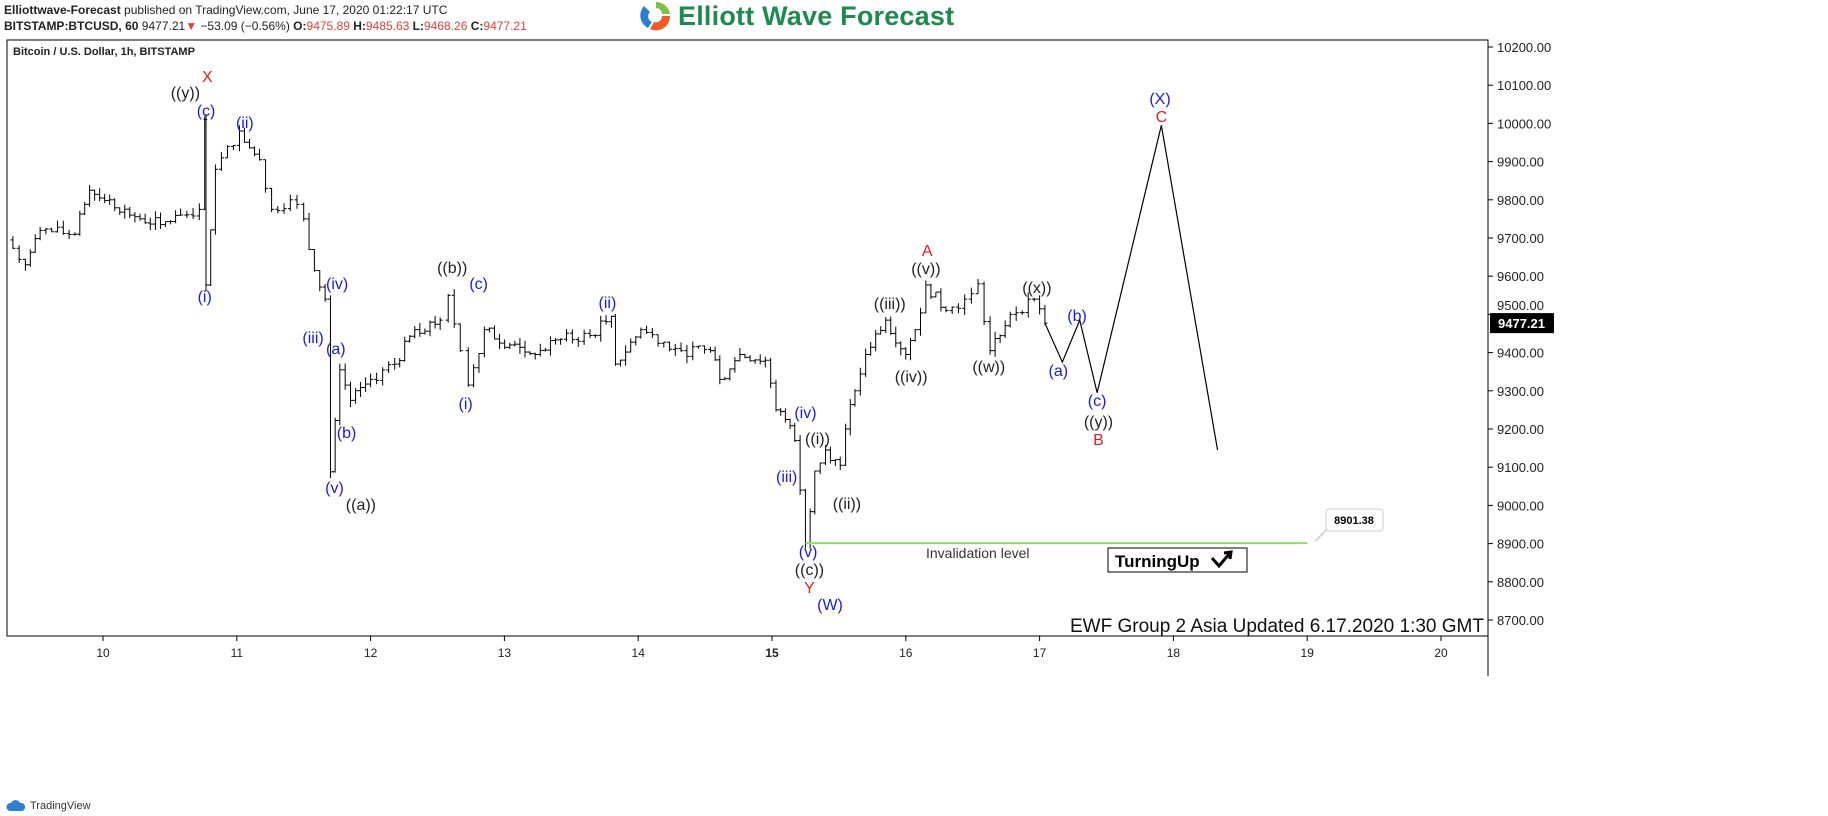  What do you see at coordinates (1174, 653) in the screenshot?
I see `x-tick-label: 18` at bounding box center [1174, 653].